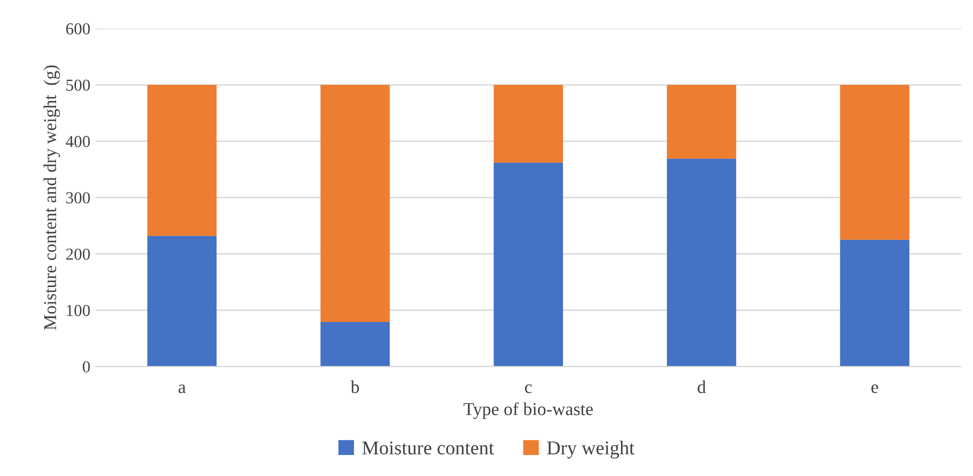 The image size is (973, 476). Describe the element at coordinates (78, 142) in the screenshot. I see `y-tick-label: 400` at that location.